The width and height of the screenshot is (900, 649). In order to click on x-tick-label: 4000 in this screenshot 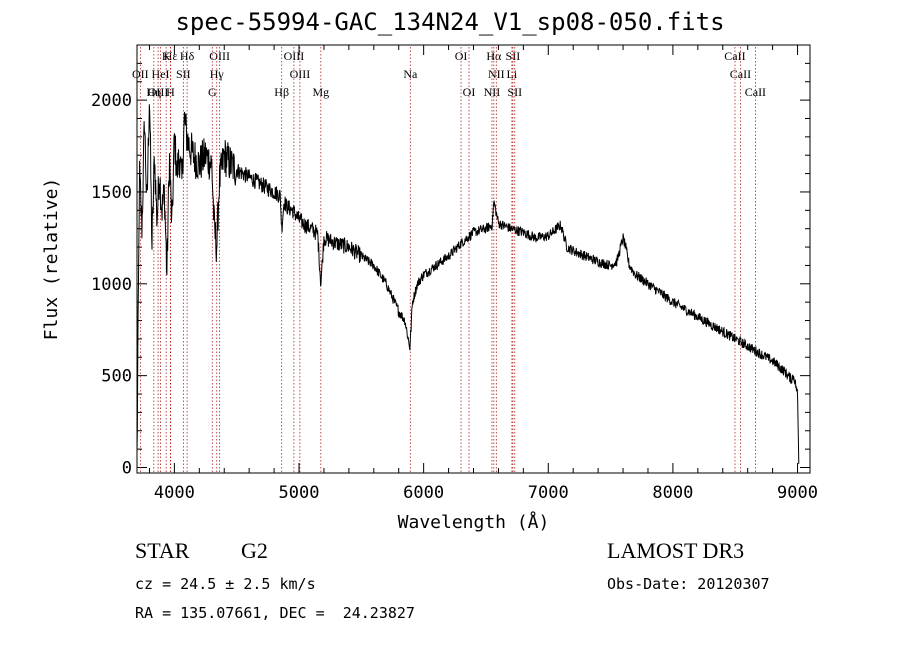, I will do `click(174, 493)`.